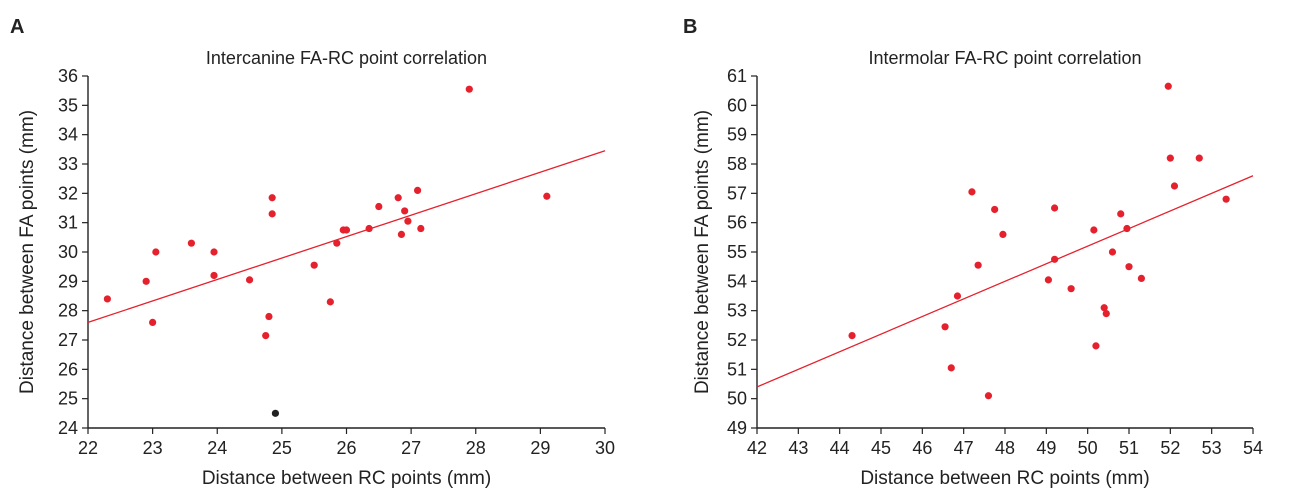 Image resolution: width=1292 pixels, height=495 pixels. Describe the element at coordinates (1129, 448) in the screenshot. I see `x-tick-label: 51` at that location.